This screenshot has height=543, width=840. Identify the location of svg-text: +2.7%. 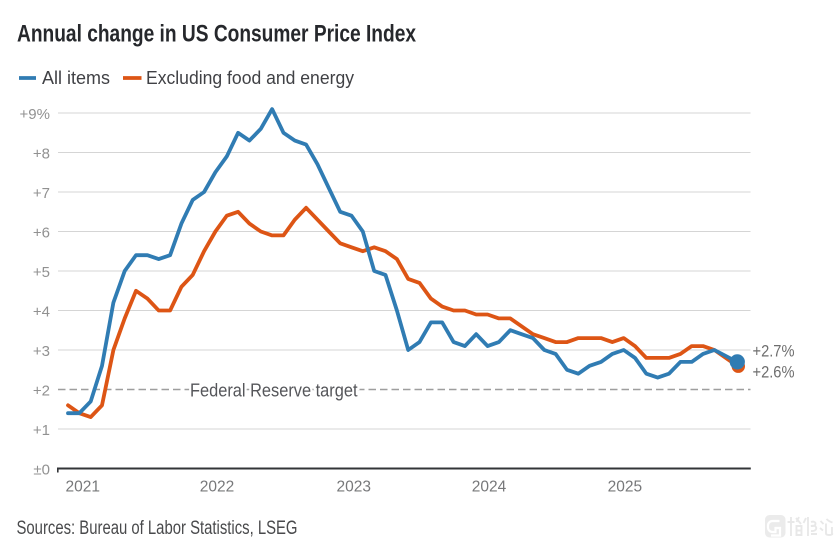
(774, 352).